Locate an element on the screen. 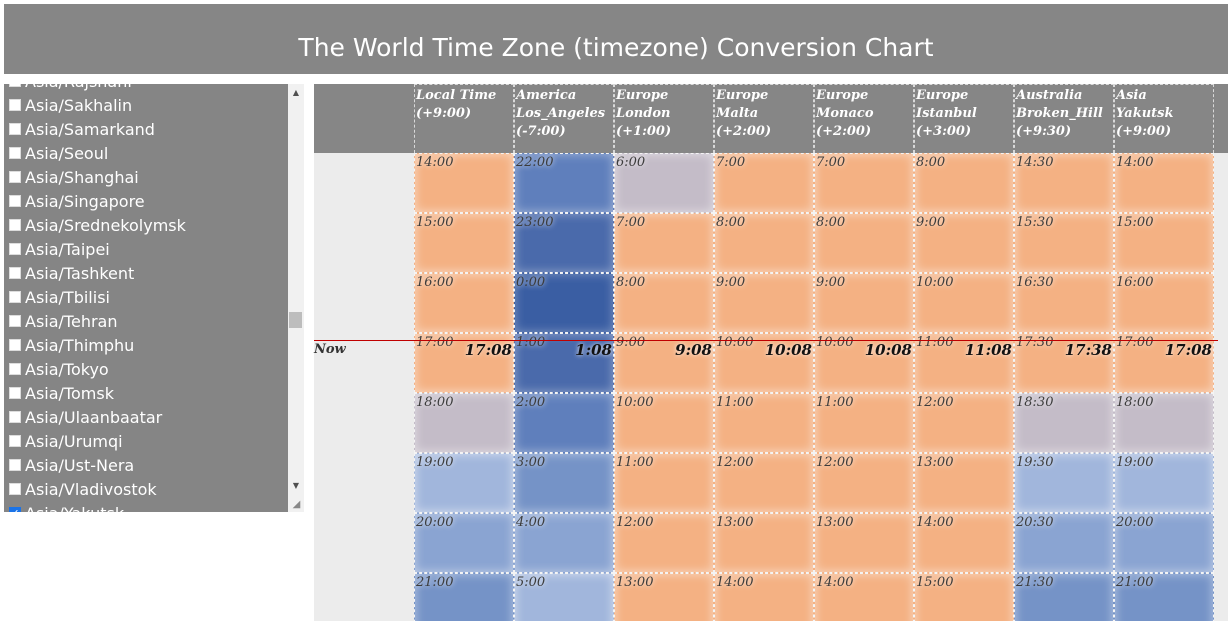 Image resolution: width=1228 pixels, height=621 pixels. timezone-label: Asia/Singapore is located at coordinates (85, 201).